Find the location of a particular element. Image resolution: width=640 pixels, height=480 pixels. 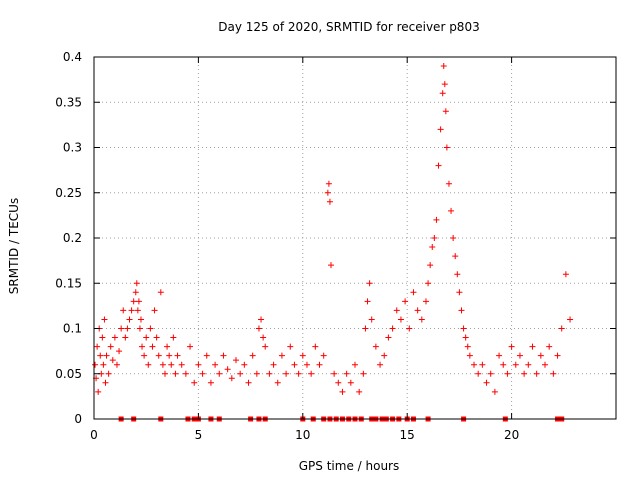

x-tick-label: 0 is located at coordinates (94, 435).